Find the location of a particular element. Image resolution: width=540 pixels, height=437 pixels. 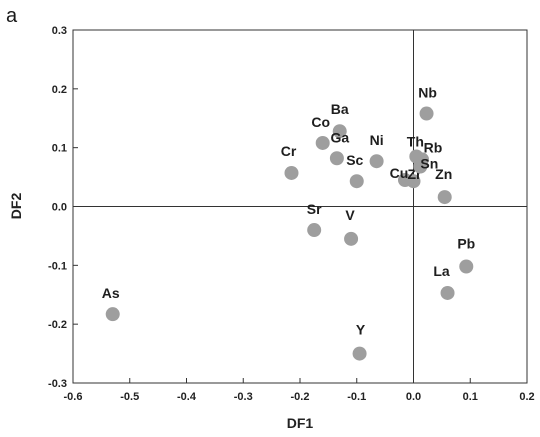

x-tick-label: -0.2 is located at coordinates (300, 397).